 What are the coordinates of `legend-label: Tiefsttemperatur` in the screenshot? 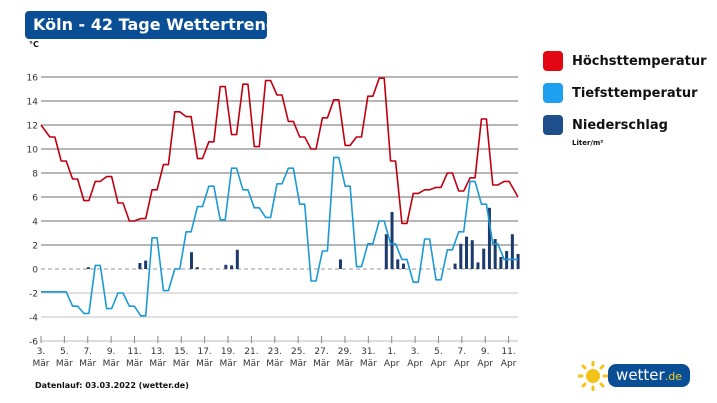 It's located at (635, 93).